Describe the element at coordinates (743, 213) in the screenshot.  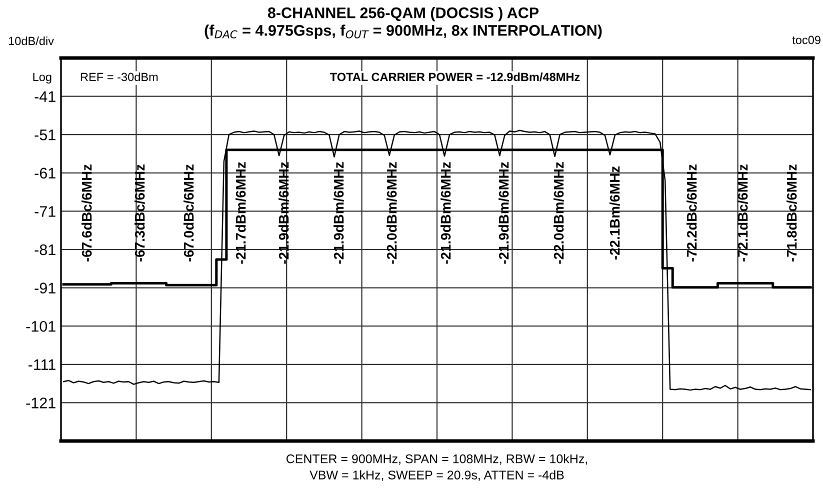
I see `annotation: -72.1dBc/6MHz` at that location.